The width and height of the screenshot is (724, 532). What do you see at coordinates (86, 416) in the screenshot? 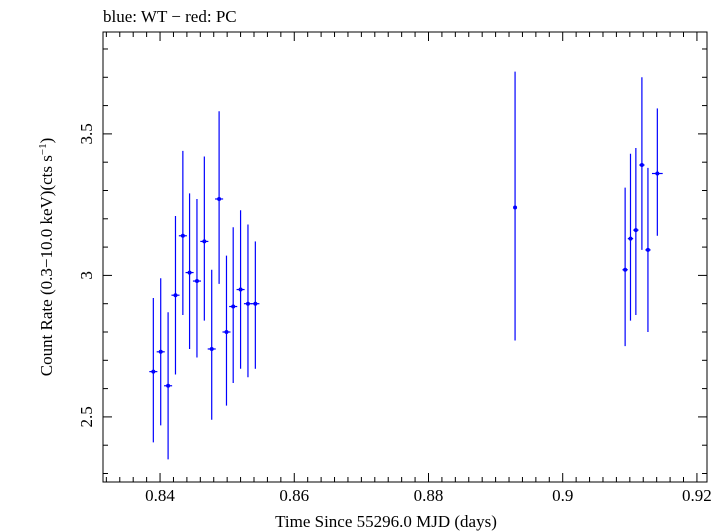
I see `y-tick-label: 2.5` at bounding box center [86, 416].